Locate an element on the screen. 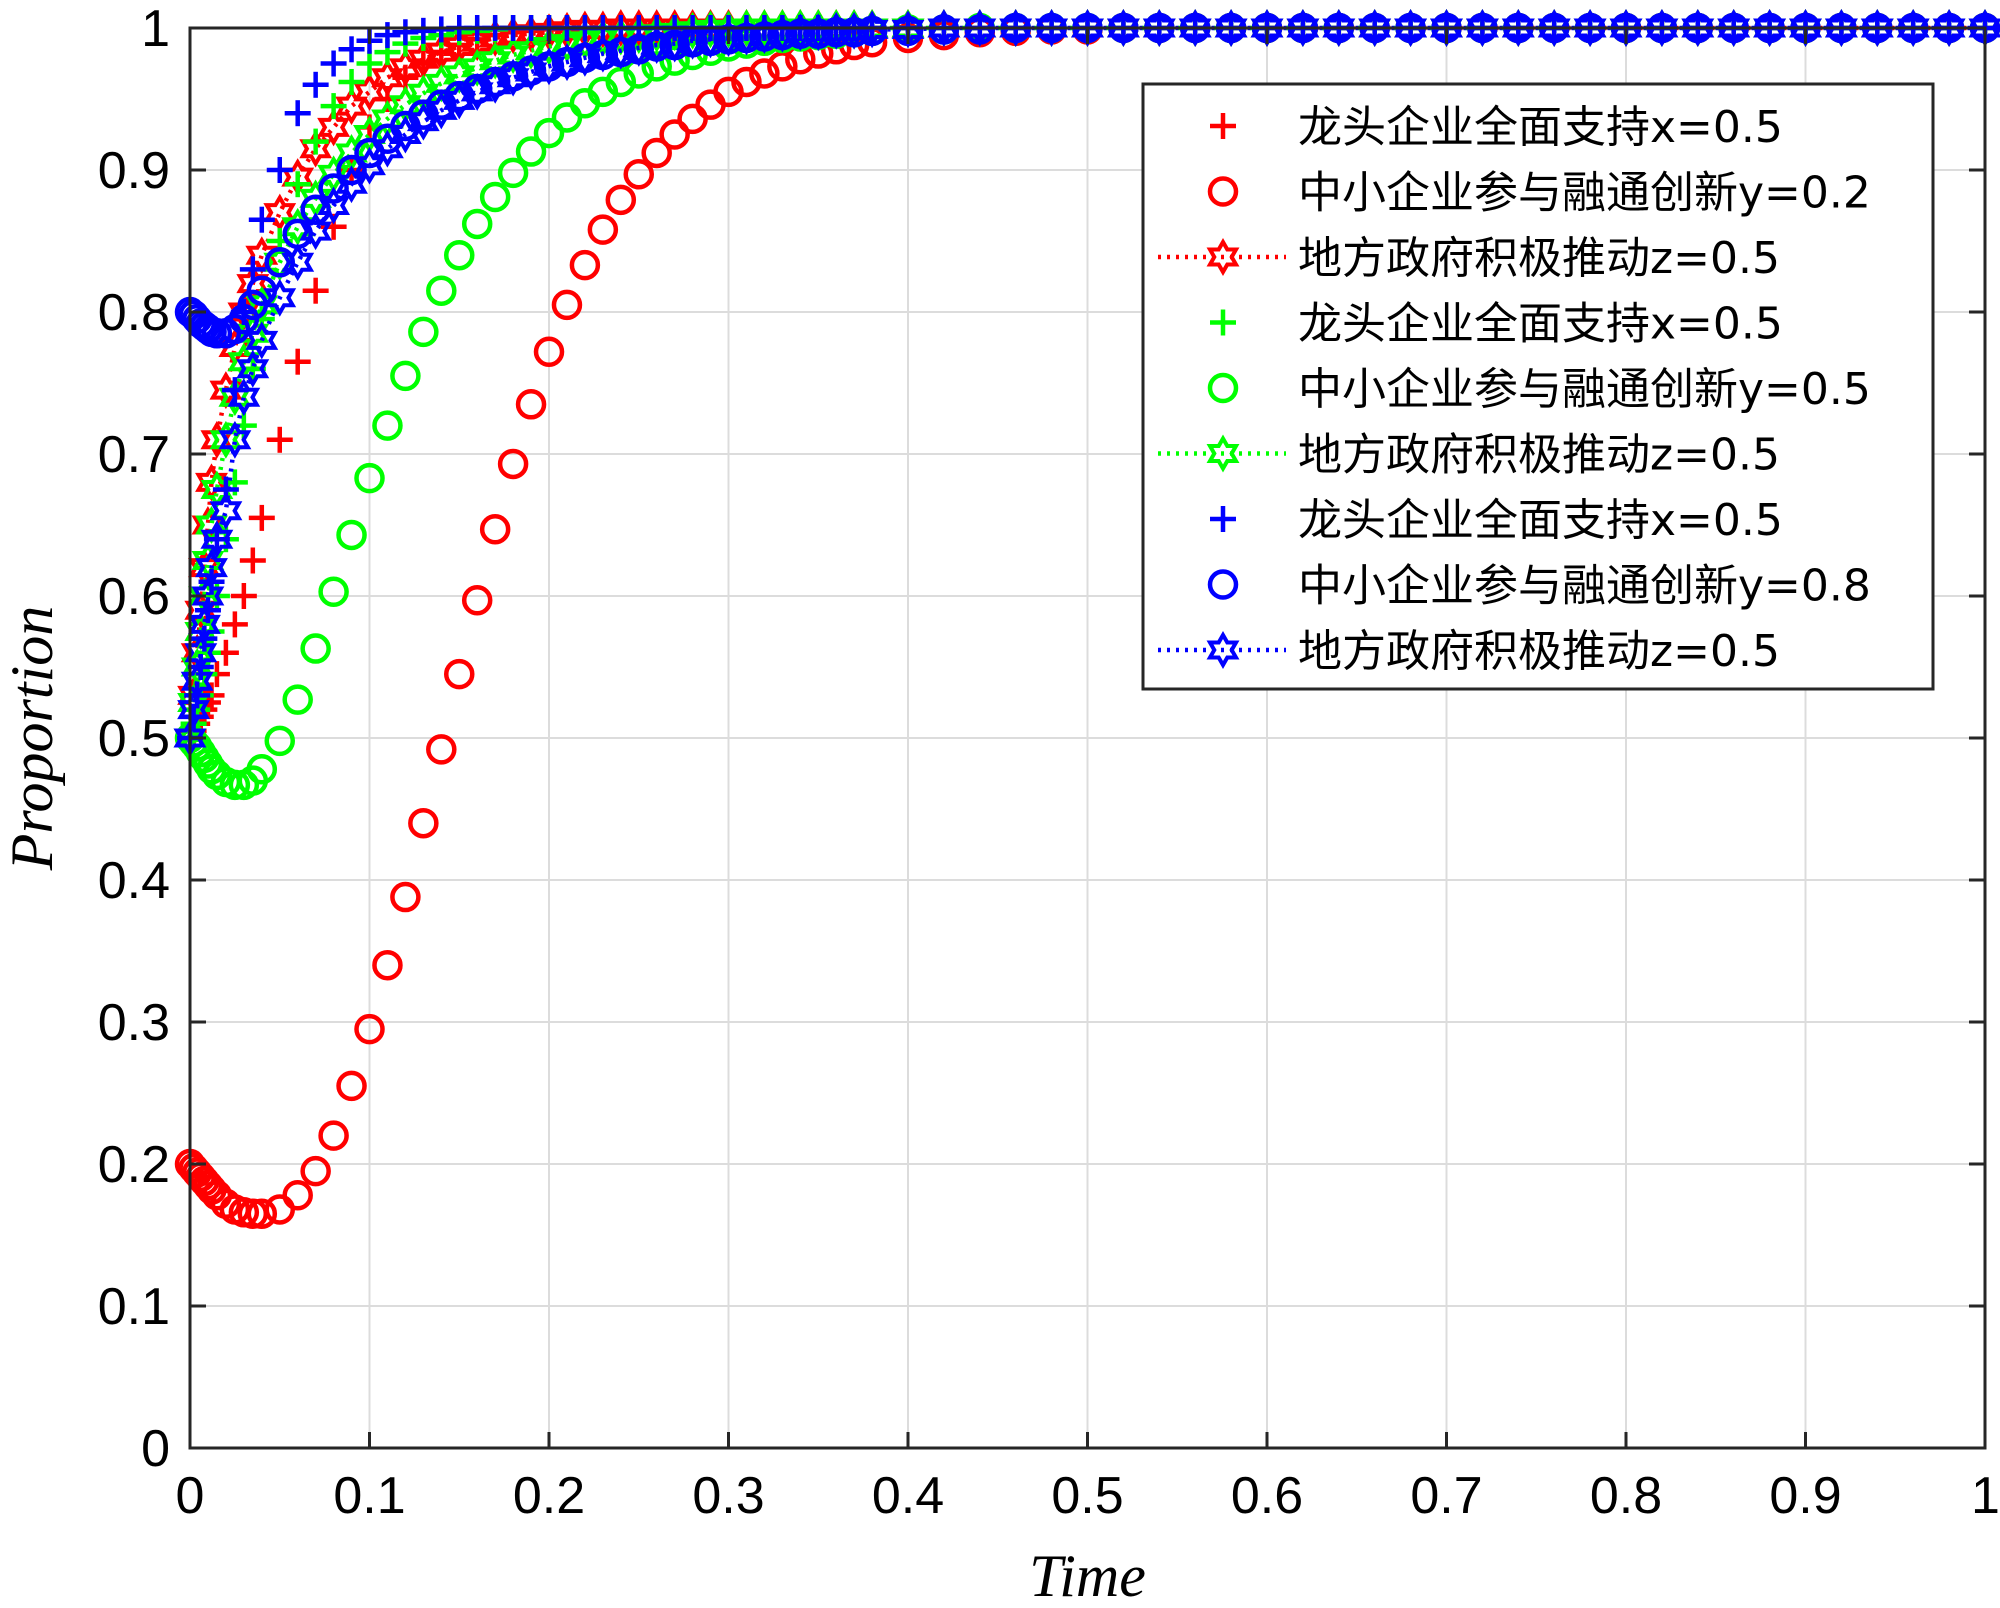 This screenshot has width=2000, height=1608. y-tick-label: 1 is located at coordinates (155, 29).